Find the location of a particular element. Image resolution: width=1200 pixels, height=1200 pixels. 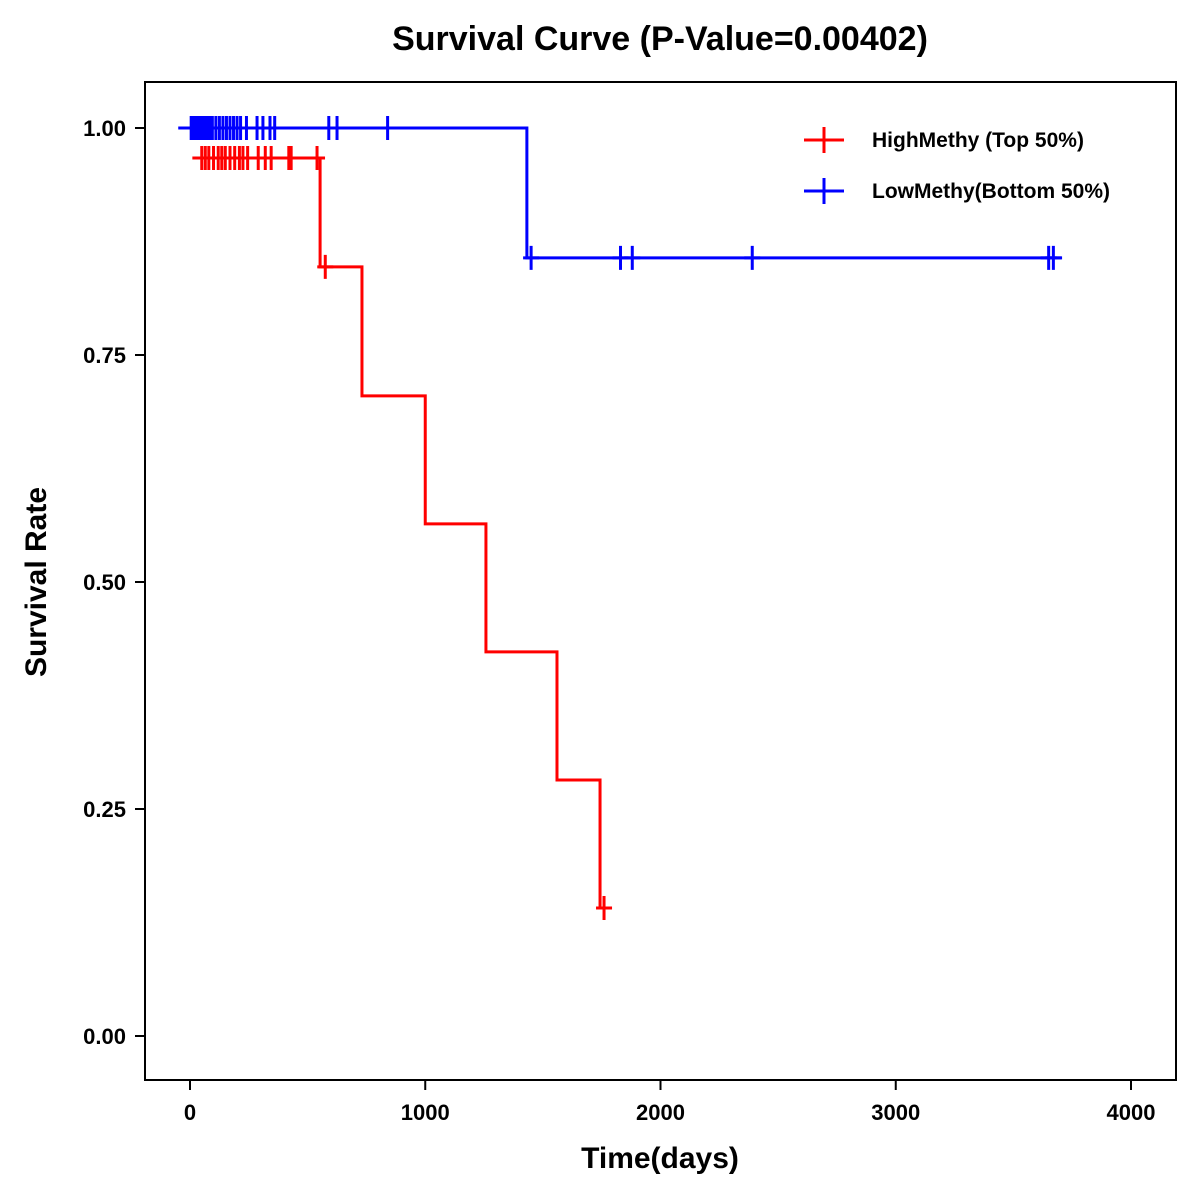

y-tick-label: 1.00 is located at coordinates (104, 128).